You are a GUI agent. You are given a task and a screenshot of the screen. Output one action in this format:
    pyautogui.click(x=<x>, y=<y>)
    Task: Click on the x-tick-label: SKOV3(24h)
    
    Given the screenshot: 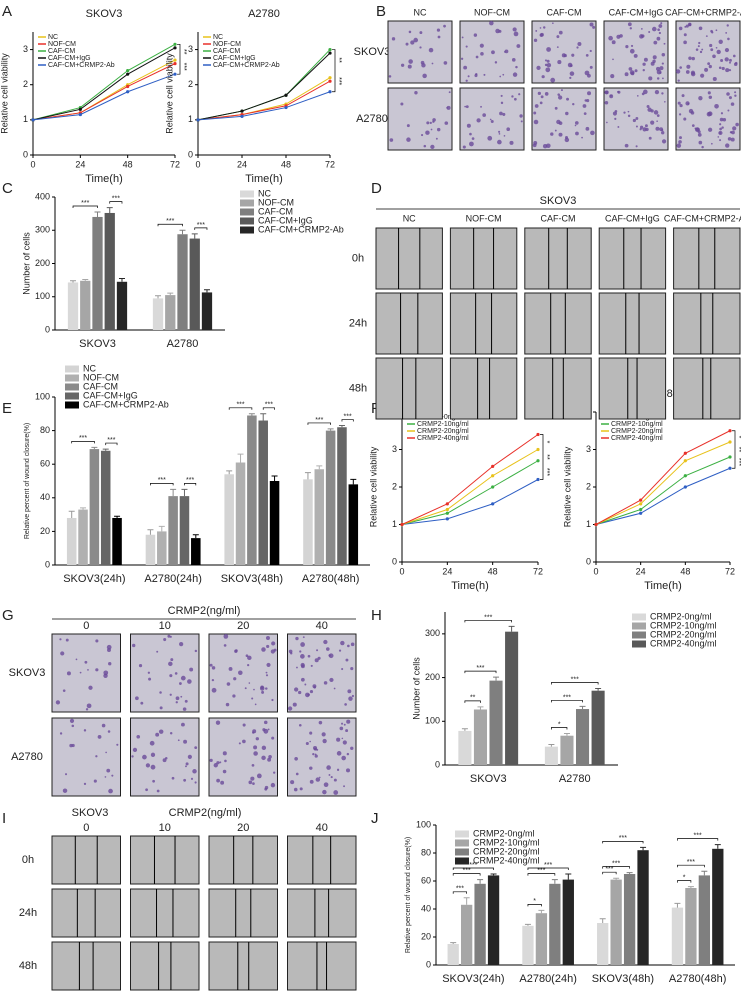 What is the action you would take?
    pyautogui.click(x=94, y=579)
    